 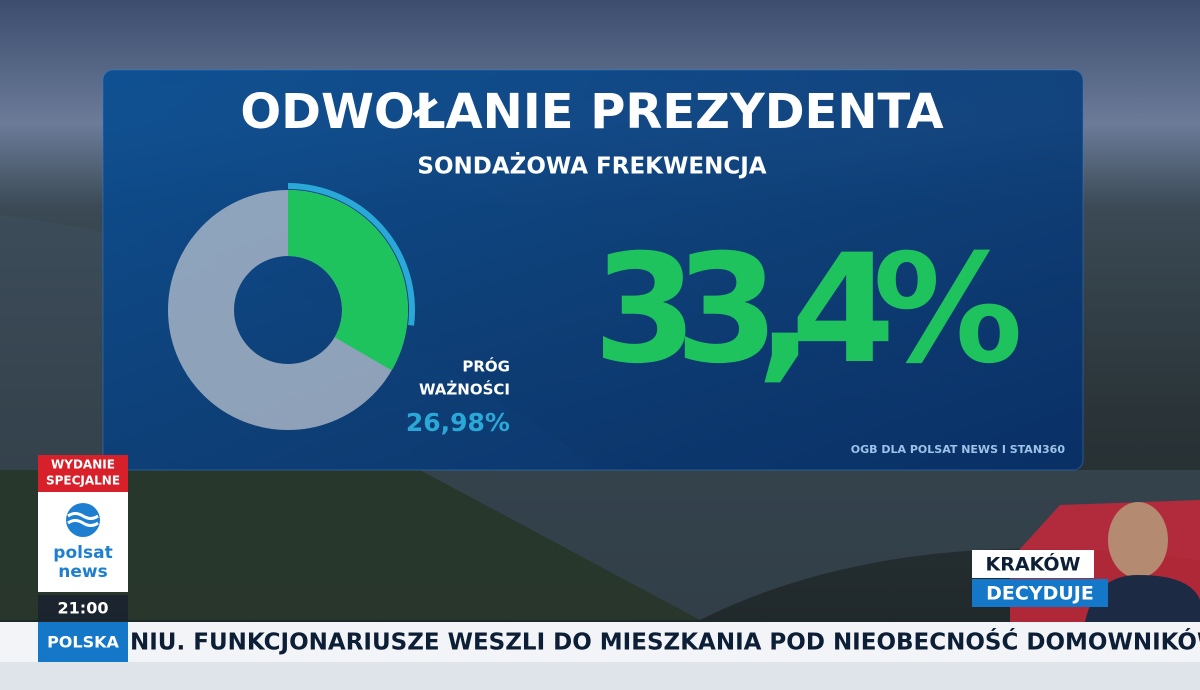 I want to click on logo-text: news, so click(x=82, y=572).